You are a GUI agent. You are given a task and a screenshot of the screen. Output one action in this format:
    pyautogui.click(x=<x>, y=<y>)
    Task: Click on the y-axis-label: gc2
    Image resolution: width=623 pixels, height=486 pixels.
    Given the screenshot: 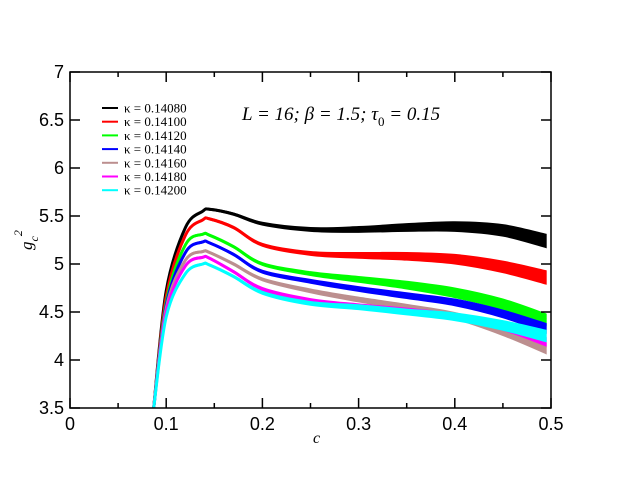 What is the action you would take?
    pyautogui.click(x=26, y=240)
    